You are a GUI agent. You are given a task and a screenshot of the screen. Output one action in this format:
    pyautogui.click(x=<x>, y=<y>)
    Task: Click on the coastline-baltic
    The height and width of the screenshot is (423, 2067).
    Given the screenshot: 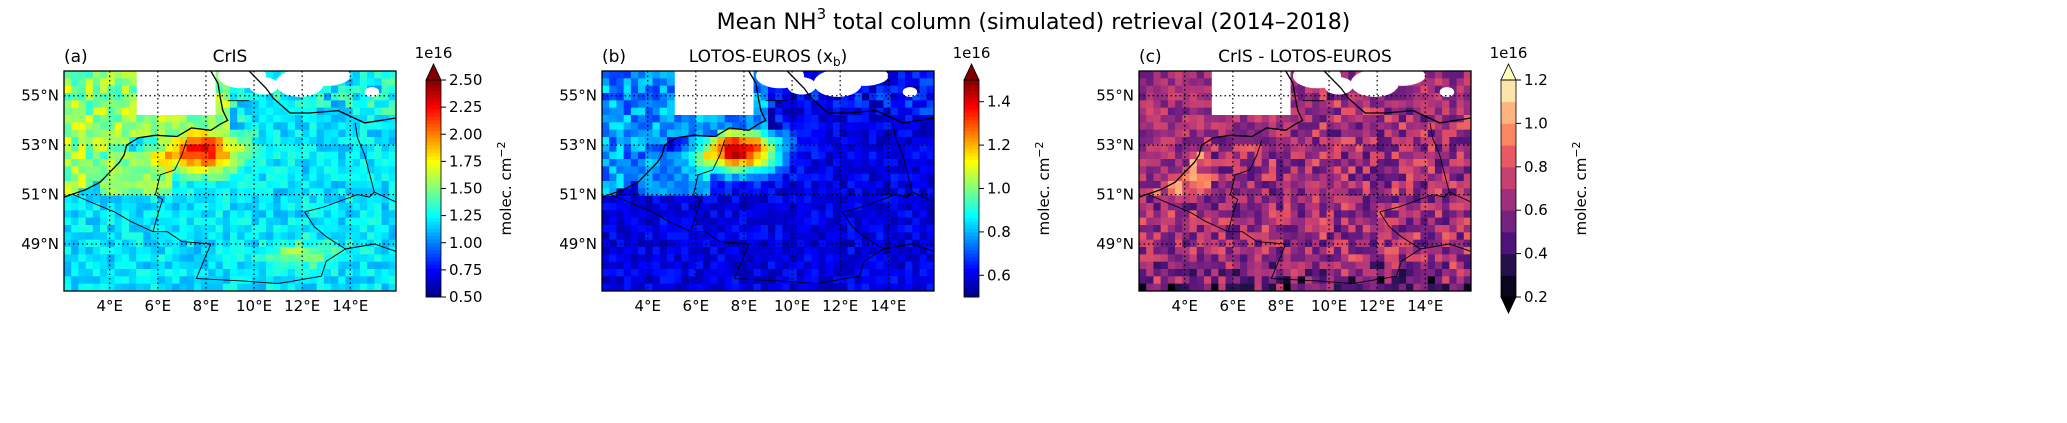 What is the action you would take?
    pyautogui.click(x=322, y=97)
    